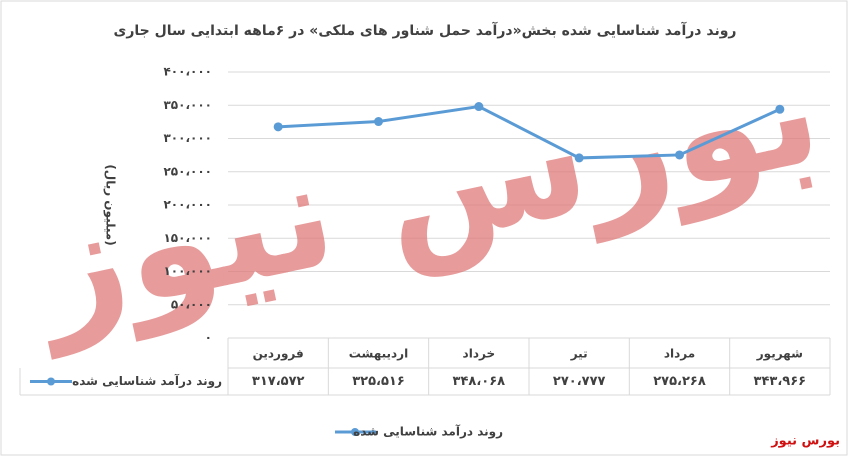 The height and width of the screenshot is (457, 849). What do you see at coordinates (208, 338) in the screenshot?
I see `y-tick-label: ۰` at bounding box center [208, 338].